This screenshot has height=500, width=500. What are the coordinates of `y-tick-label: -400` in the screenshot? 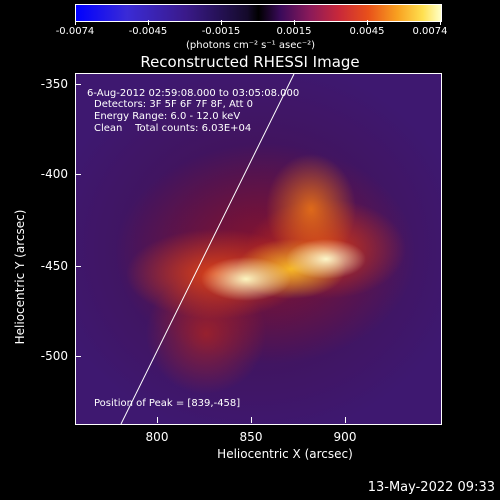 It's located at (54, 174).